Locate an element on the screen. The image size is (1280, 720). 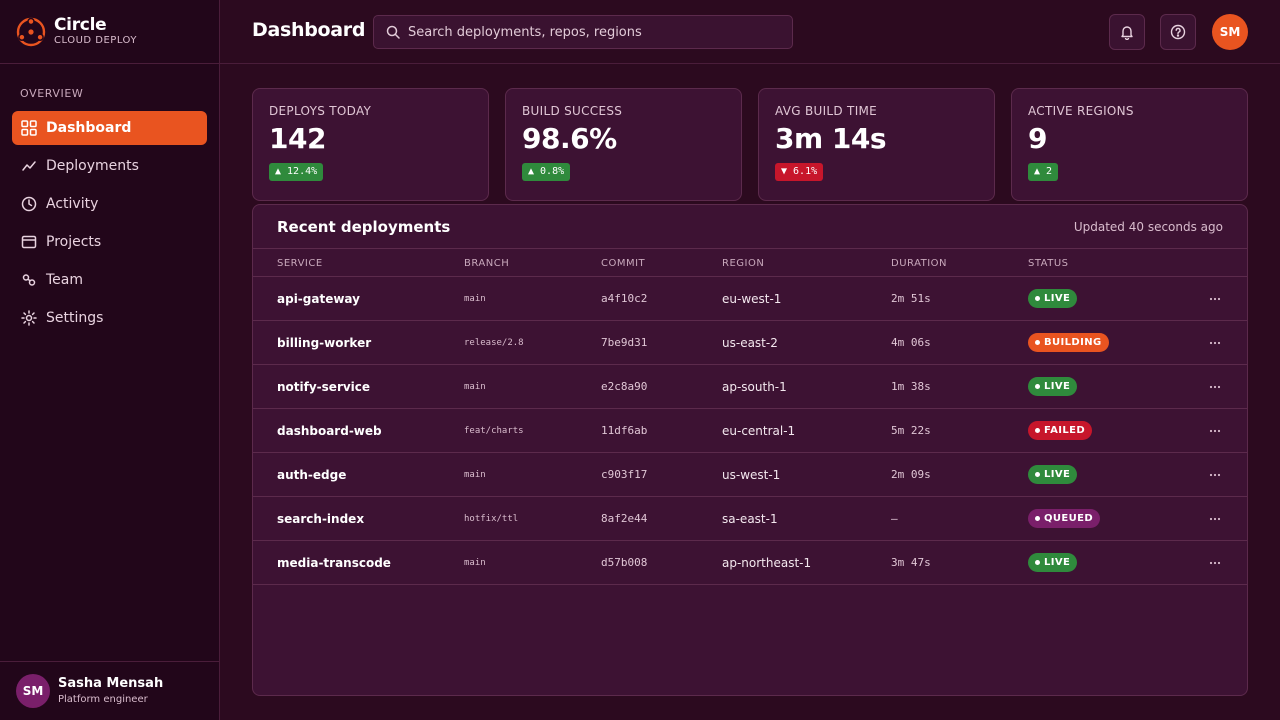
header-avatar: SM is located at coordinates (1230, 32).